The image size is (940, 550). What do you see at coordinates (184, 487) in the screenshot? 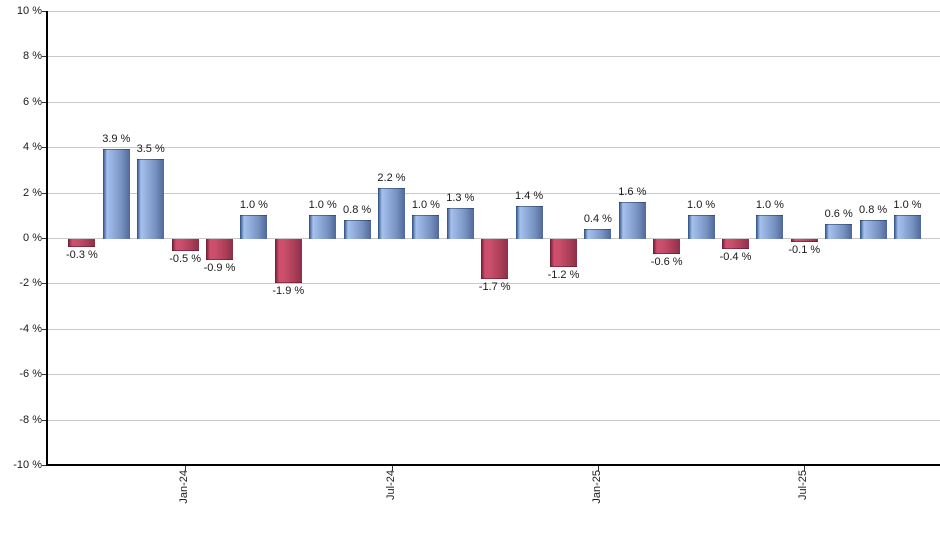
I see `x-axis-tick-label: Jan-24` at bounding box center [184, 487].